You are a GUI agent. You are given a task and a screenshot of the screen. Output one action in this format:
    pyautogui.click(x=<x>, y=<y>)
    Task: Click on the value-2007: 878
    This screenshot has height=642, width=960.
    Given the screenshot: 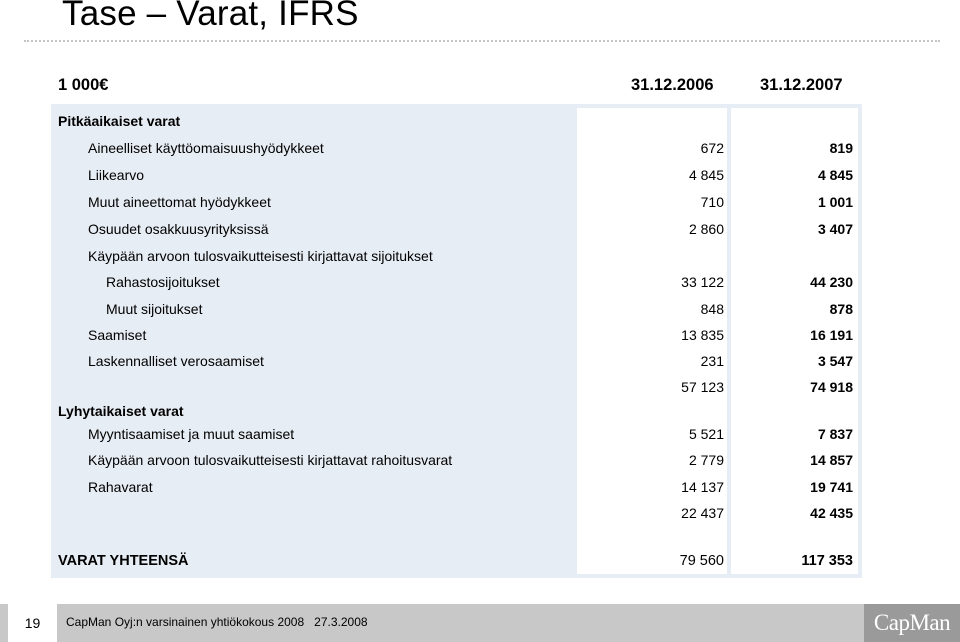 What is the action you would take?
    pyautogui.click(x=841, y=309)
    